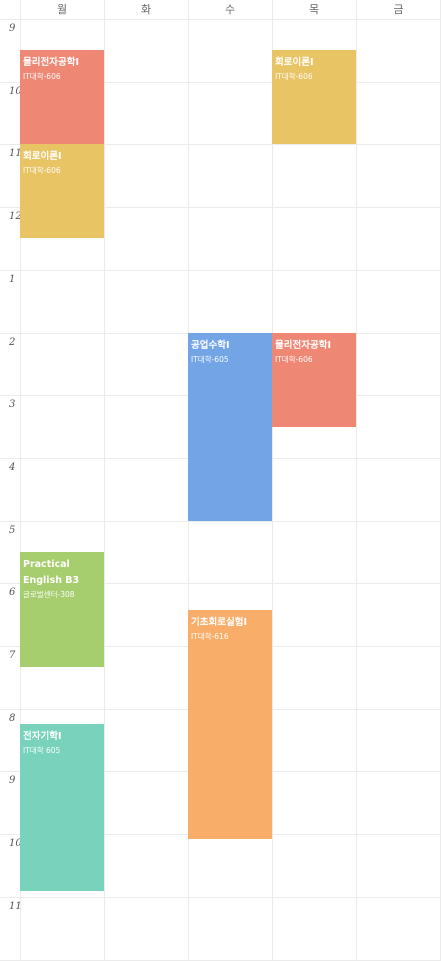 The width and height of the screenshot is (441, 961). I want to click on day-header-0: 월, so click(62, 9).